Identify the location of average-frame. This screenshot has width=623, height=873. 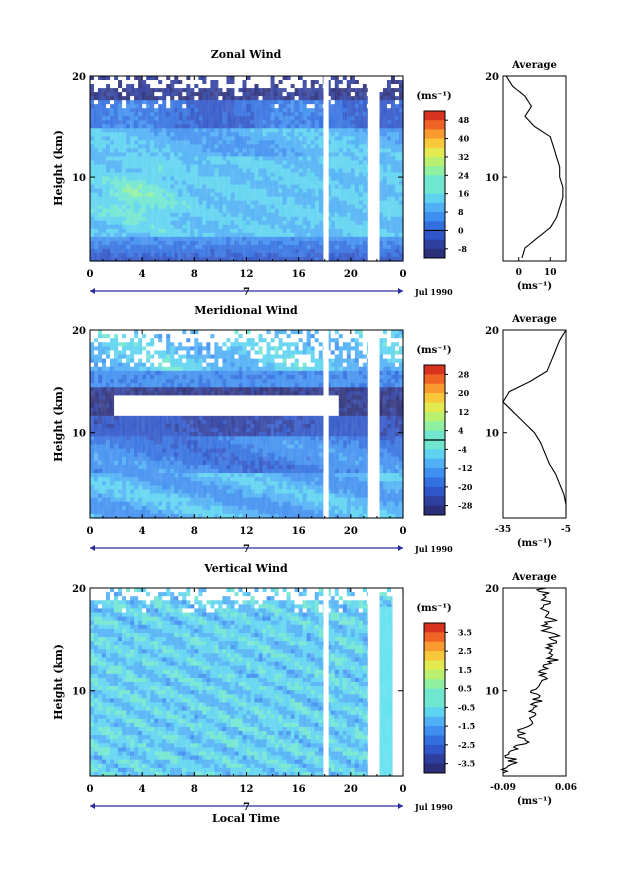
(534, 168).